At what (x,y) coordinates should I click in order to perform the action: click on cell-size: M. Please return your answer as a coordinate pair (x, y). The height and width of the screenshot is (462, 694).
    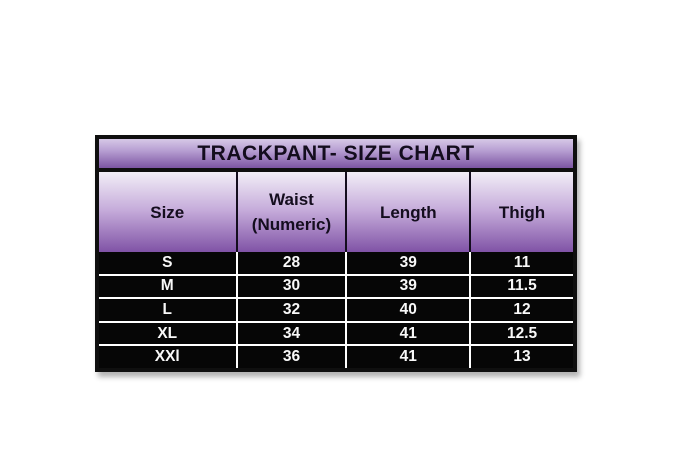
    Looking at the image, I should click on (167, 286).